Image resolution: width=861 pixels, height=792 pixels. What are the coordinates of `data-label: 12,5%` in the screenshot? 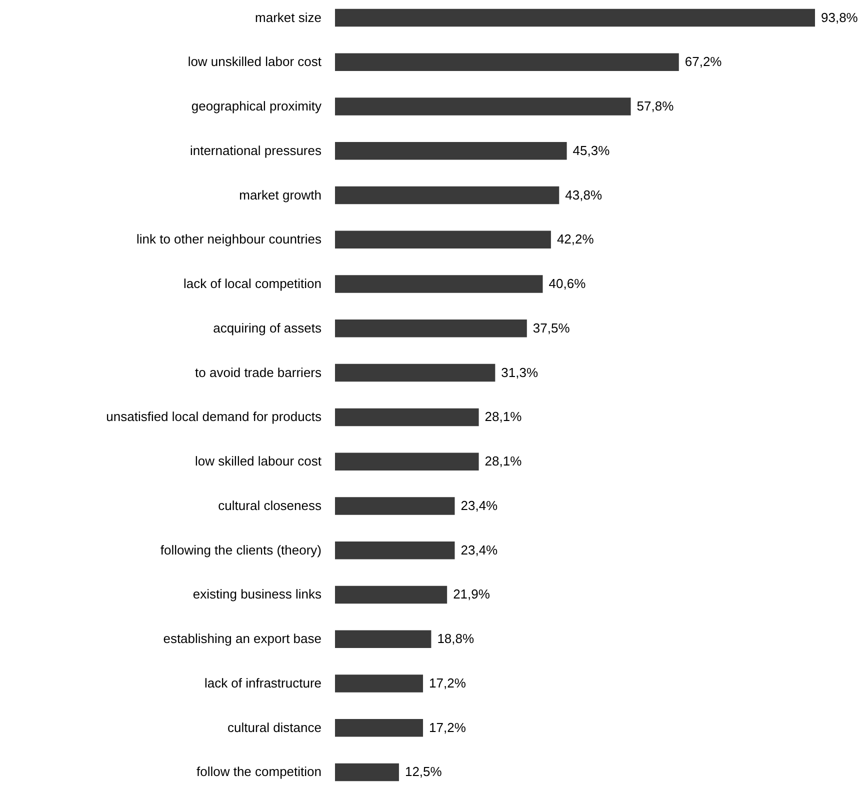 It's located at (423, 772).